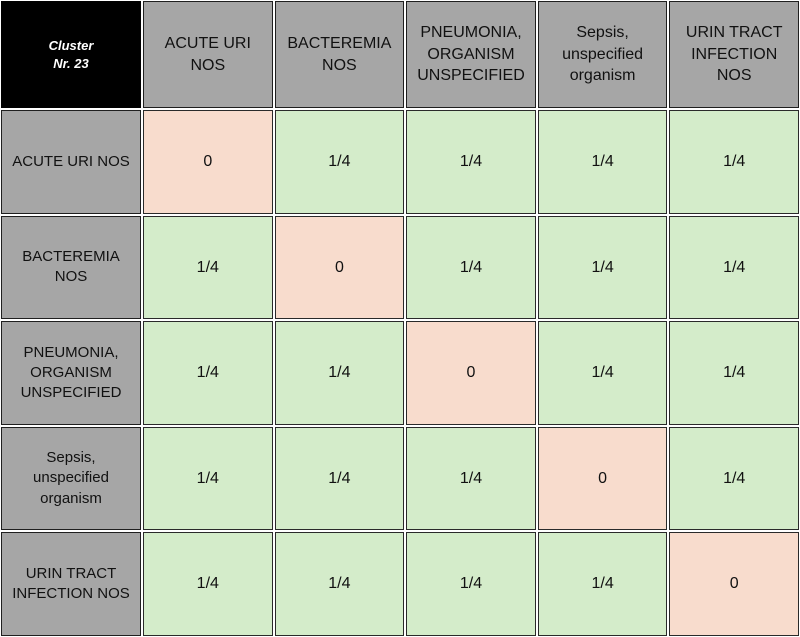 The height and width of the screenshot is (637, 800). Describe the element at coordinates (71, 54) in the screenshot. I see `cluster-label: Cluster Nr. 23` at that location.